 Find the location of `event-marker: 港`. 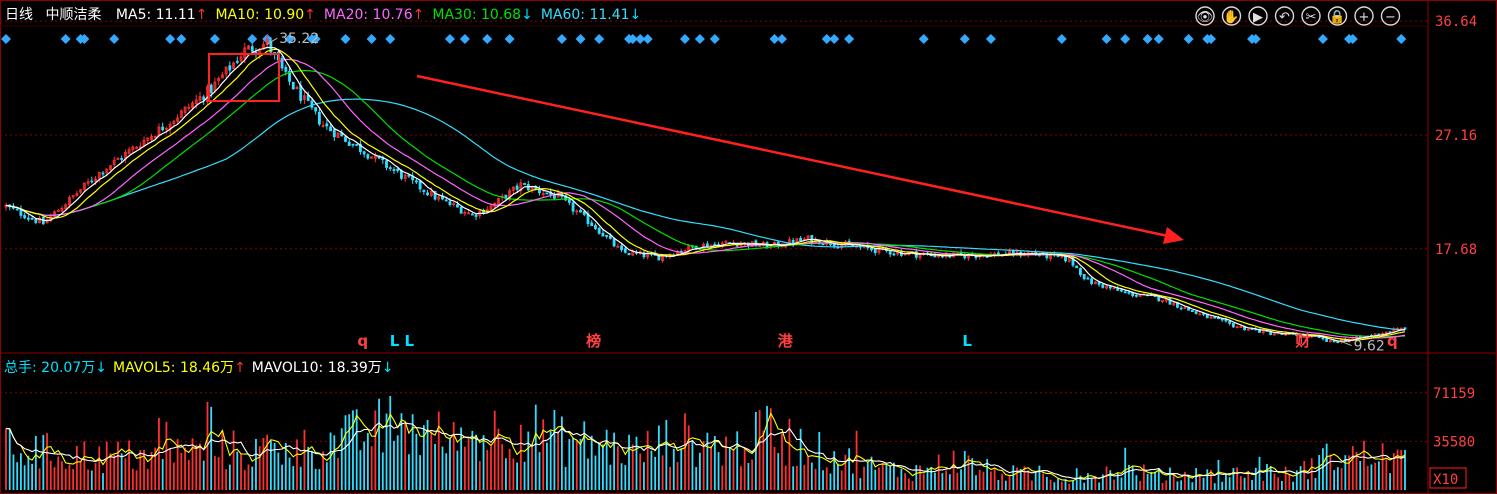

event-marker: 港 is located at coordinates (786, 341).